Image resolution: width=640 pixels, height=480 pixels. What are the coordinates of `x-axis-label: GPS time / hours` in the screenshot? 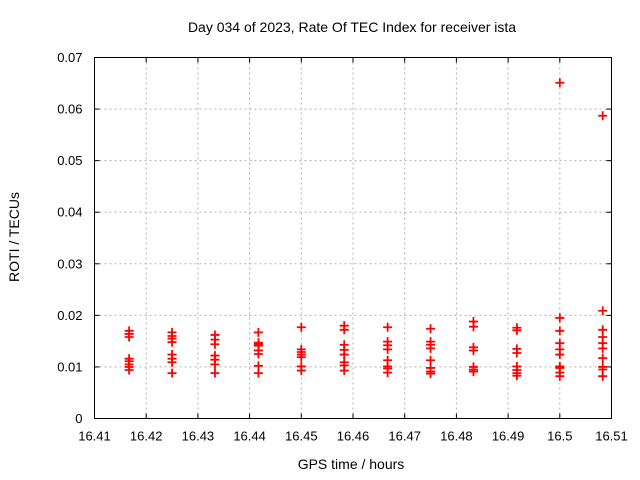 It's located at (351, 464).